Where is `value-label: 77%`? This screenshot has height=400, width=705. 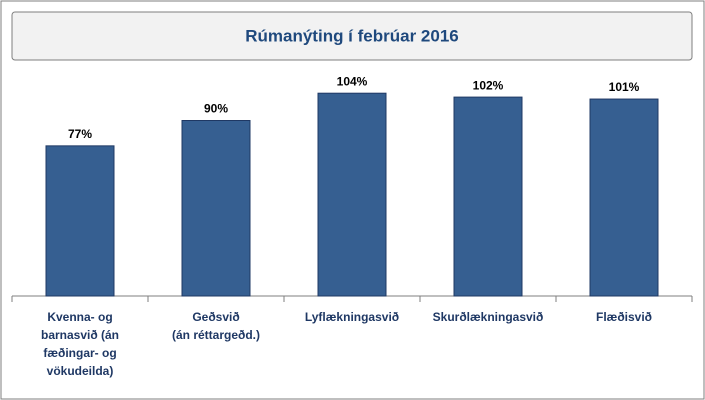
value-label: 77% is located at coordinates (80, 134).